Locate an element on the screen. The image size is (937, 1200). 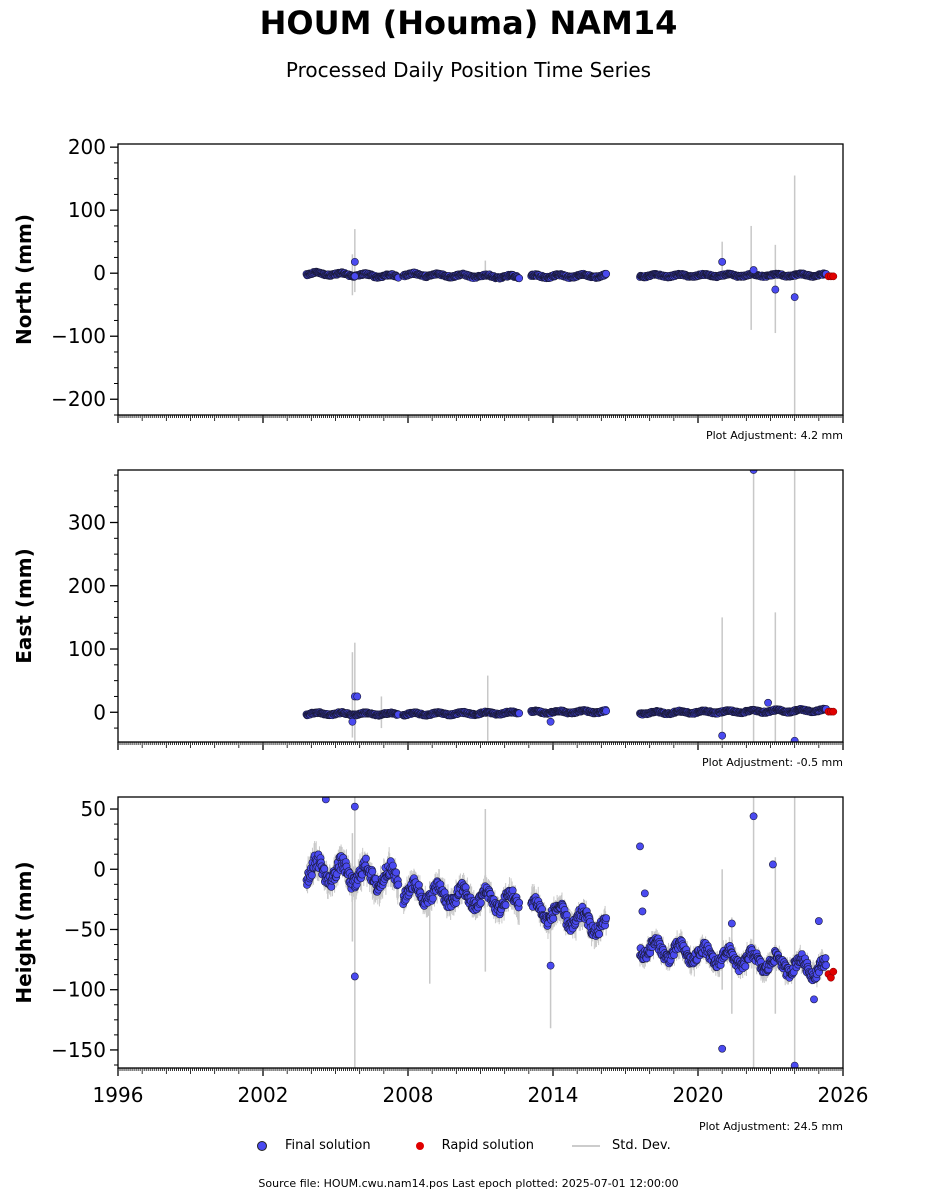
y-axis-label: East (mm) is located at coordinates (24, 606).